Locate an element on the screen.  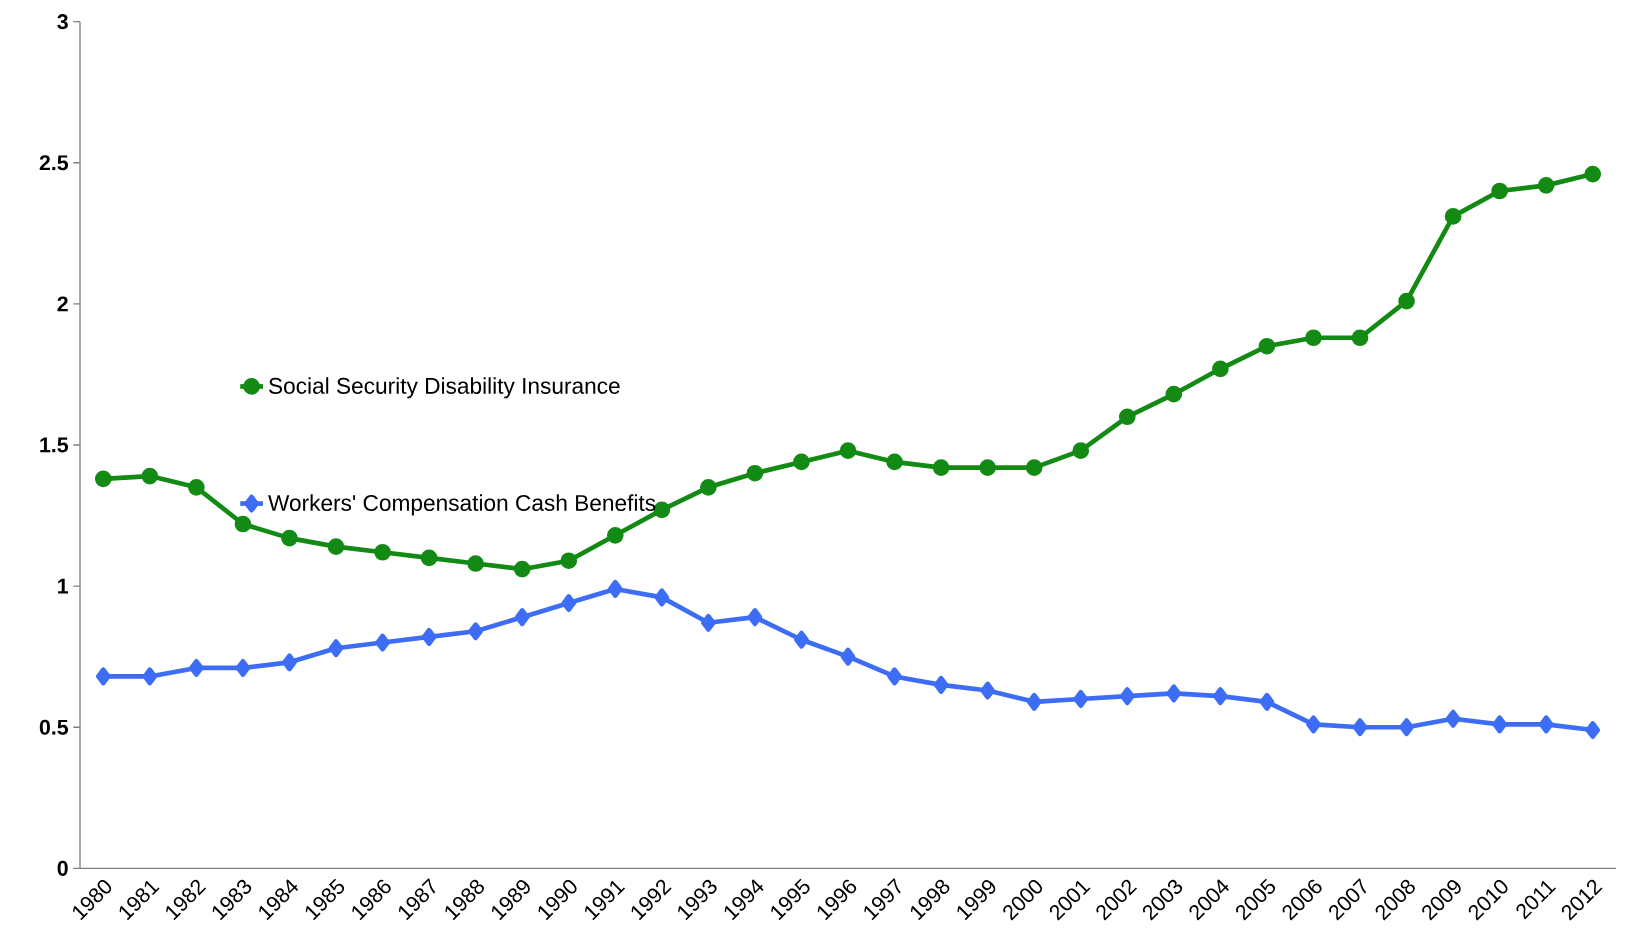
y-tick-label: 1 is located at coordinates (63, 586).